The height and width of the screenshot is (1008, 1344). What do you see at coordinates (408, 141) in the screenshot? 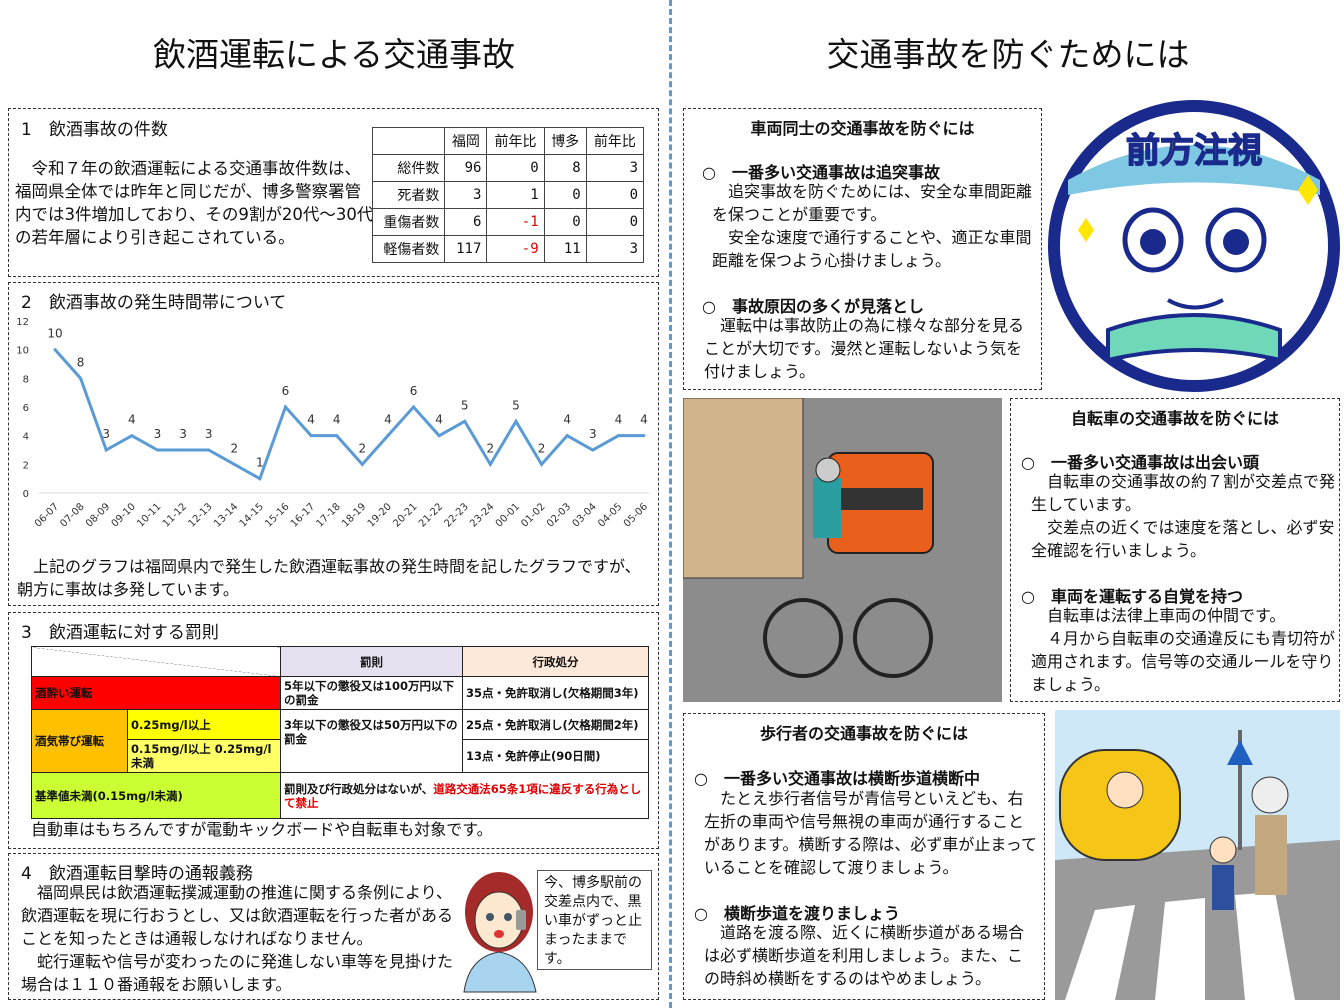
I see `row-label` at bounding box center [408, 141].